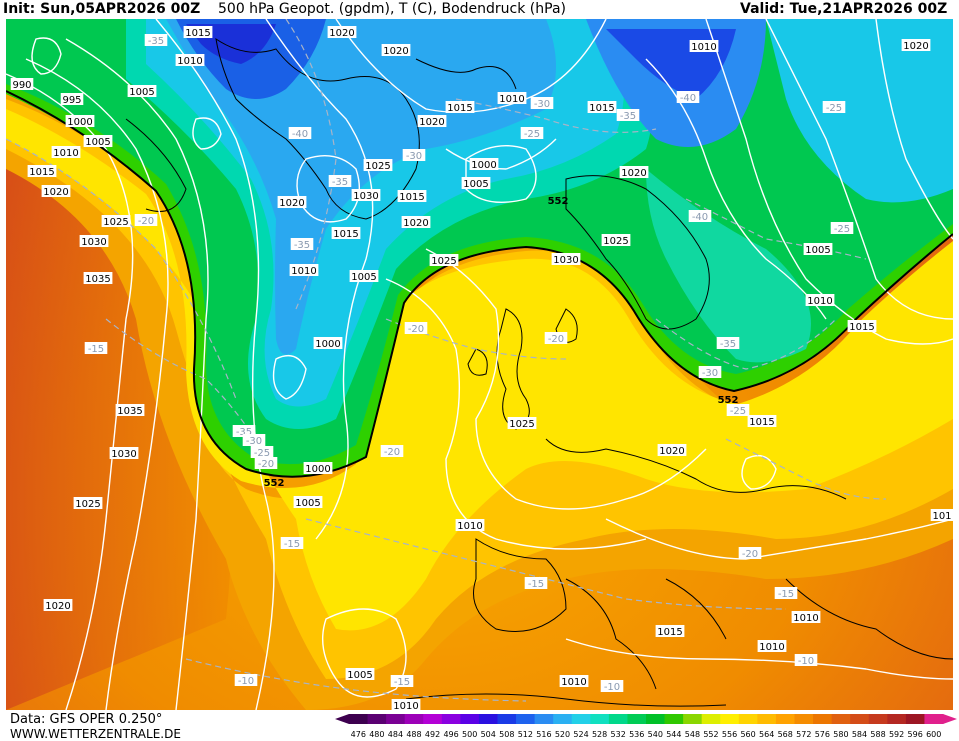 This screenshot has width=959, height=741. I want to click on temperature-label: -10, so click(806, 660).